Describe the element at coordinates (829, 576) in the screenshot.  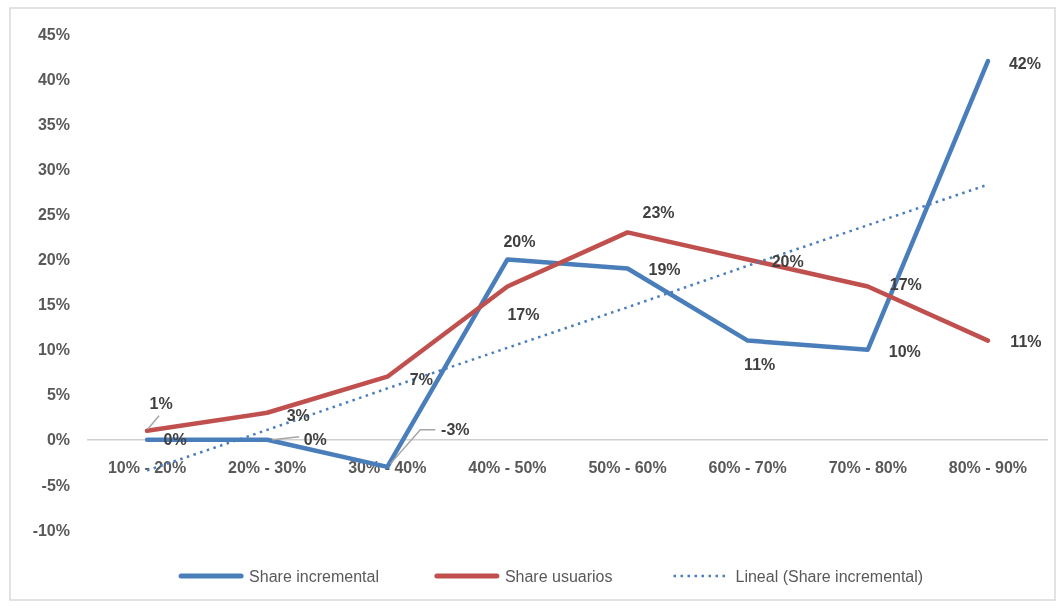
I see `legend-label: Lineal (Share incremental)` at that location.